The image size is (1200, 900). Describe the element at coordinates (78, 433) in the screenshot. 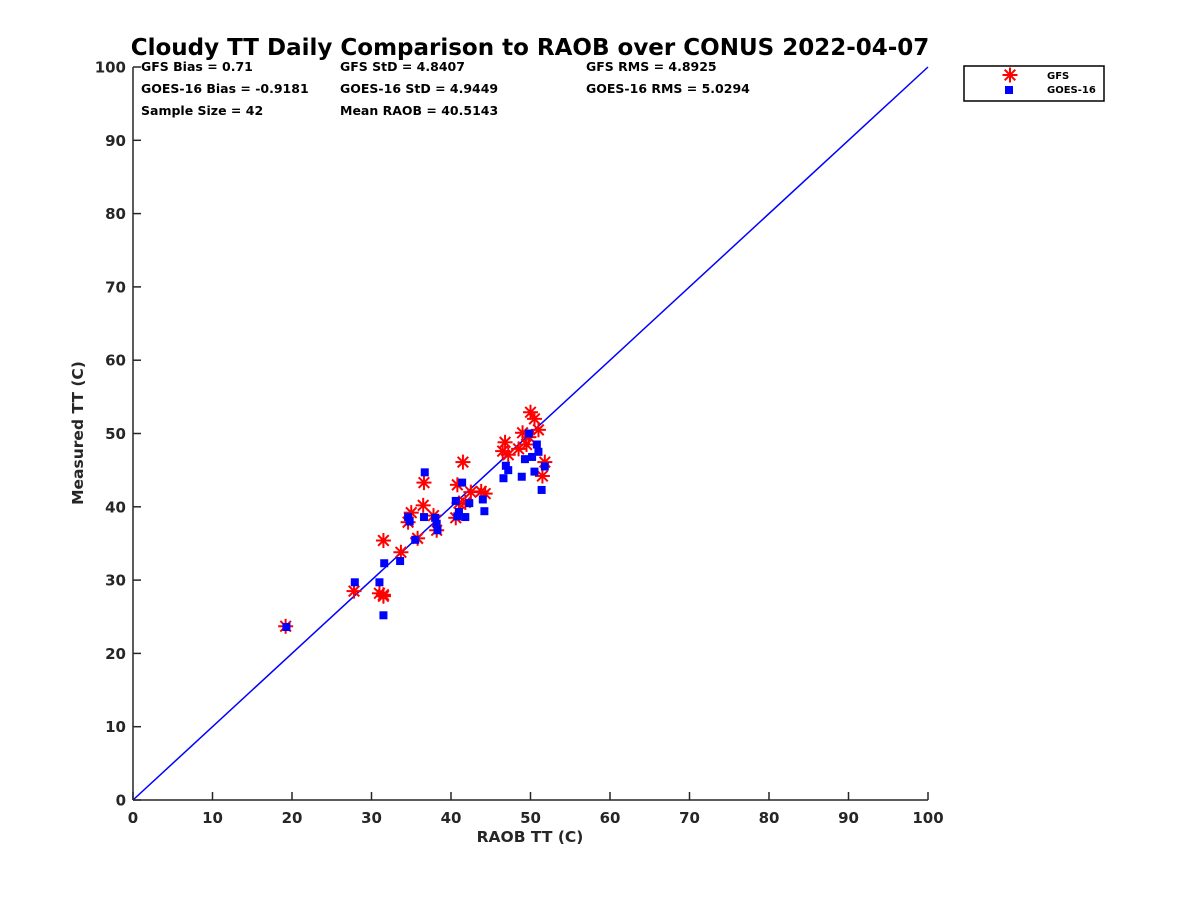

I see `y-axis-label: Measured TT (C)` at that location.